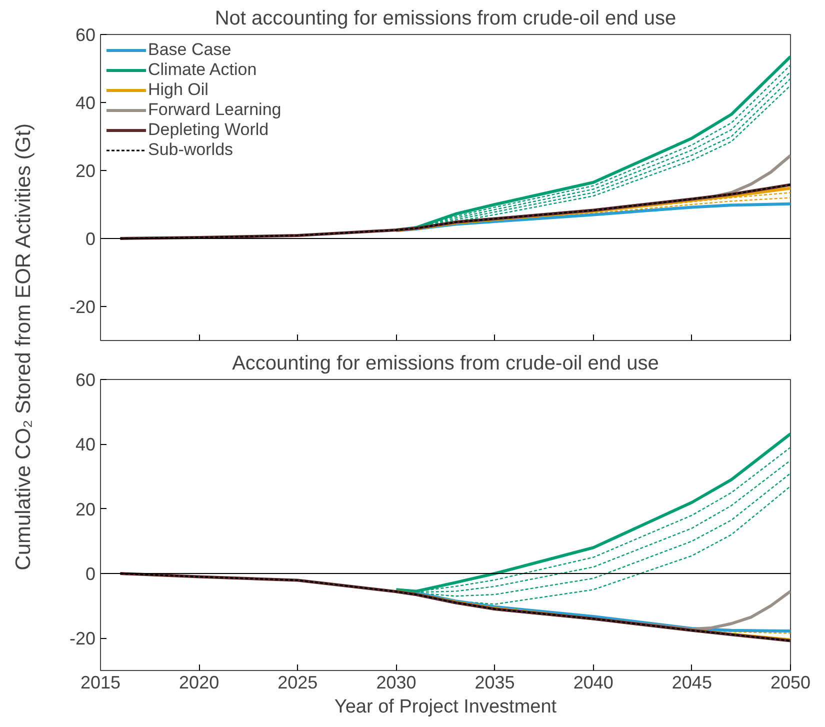 This screenshot has width=825, height=727. Describe the element at coordinates (446, 707) in the screenshot. I see `x-axis-title: Year of Project Investment` at that location.